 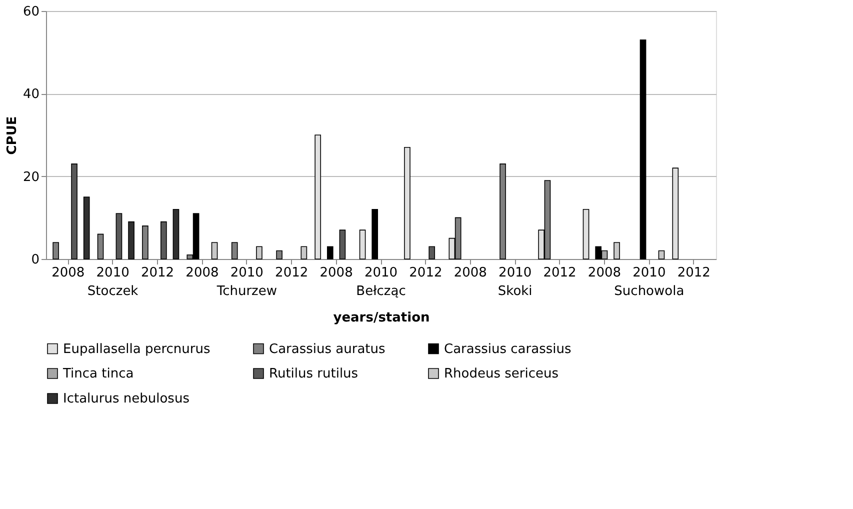 I want to click on text: Skoki, so click(x=515, y=291).